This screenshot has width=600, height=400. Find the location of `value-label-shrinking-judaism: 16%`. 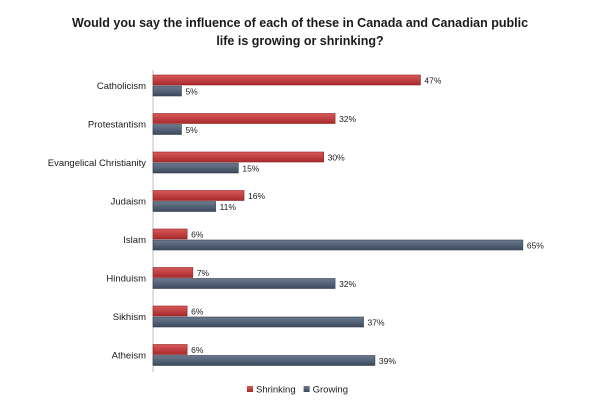

value-label-shrinking-judaism: 16% is located at coordinates (256, 196).